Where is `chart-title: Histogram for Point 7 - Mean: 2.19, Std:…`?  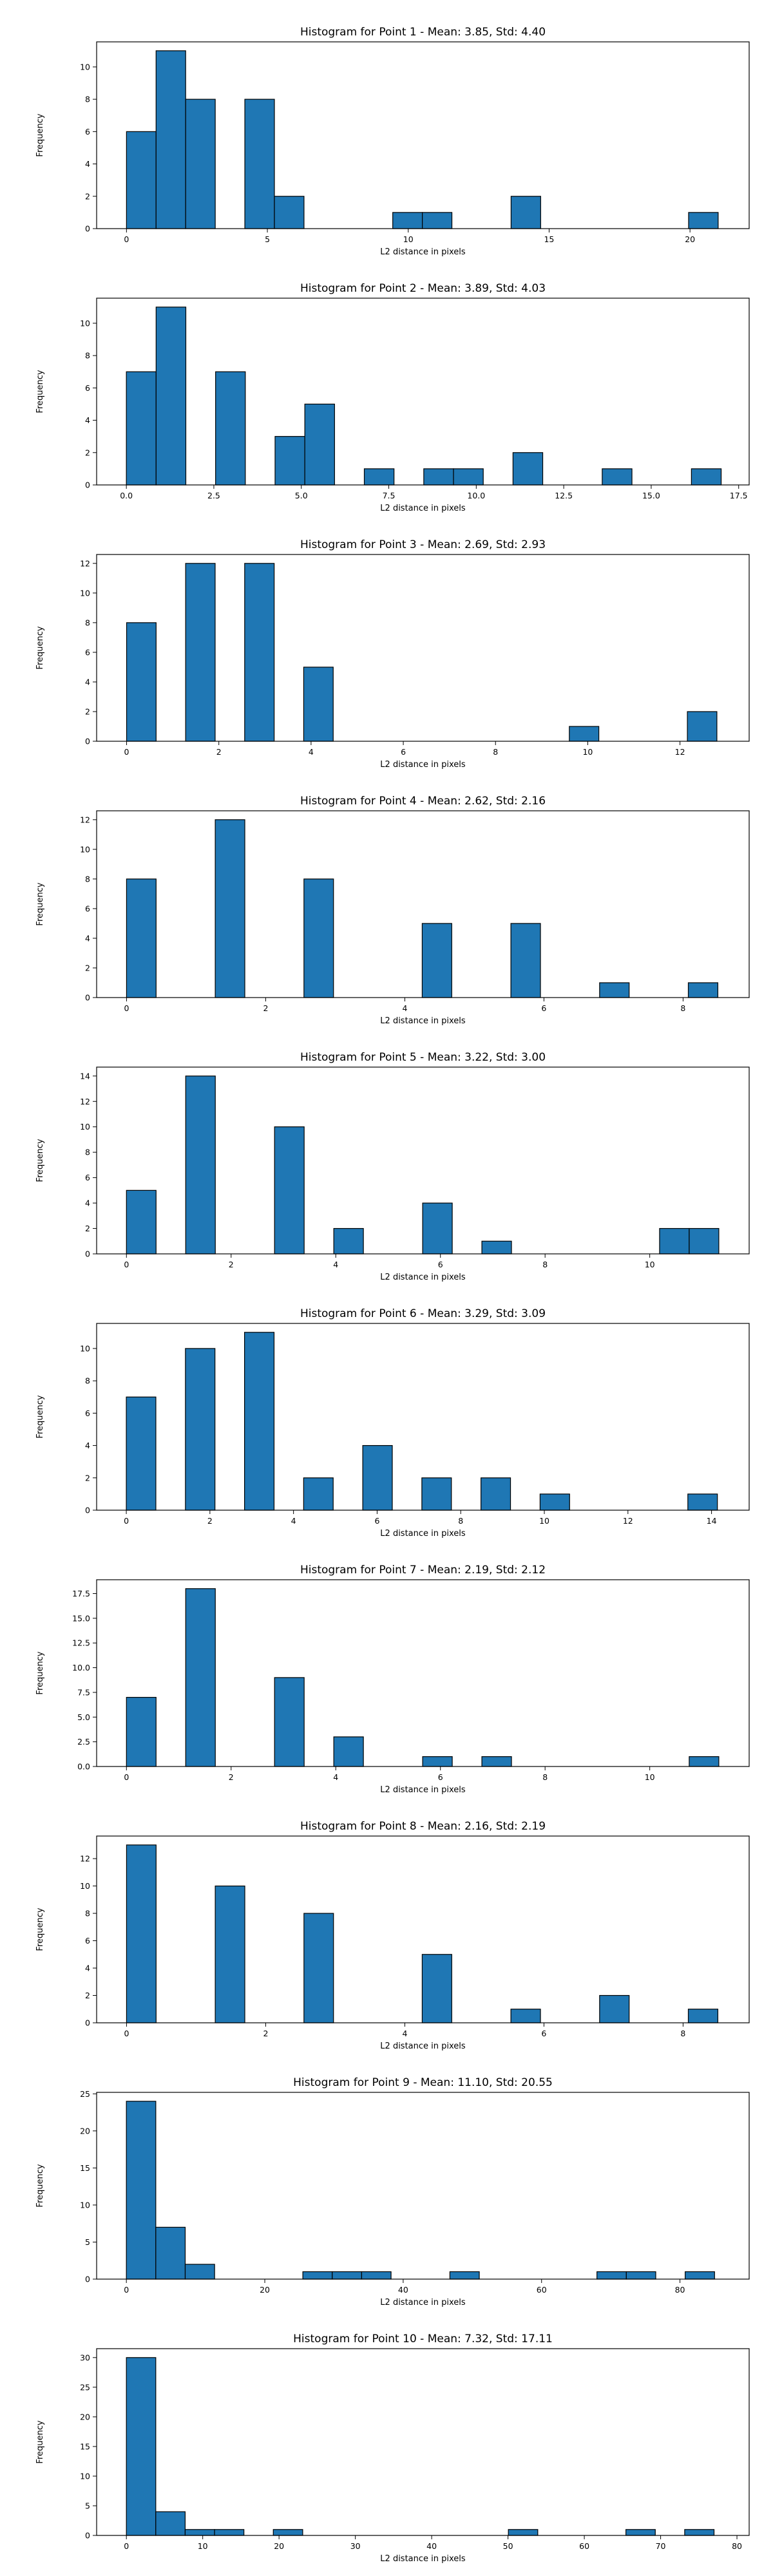 chart-title: Histogram for Point 7 - Mean: 2.19, Std:… is located at coordinates (423, 1570).